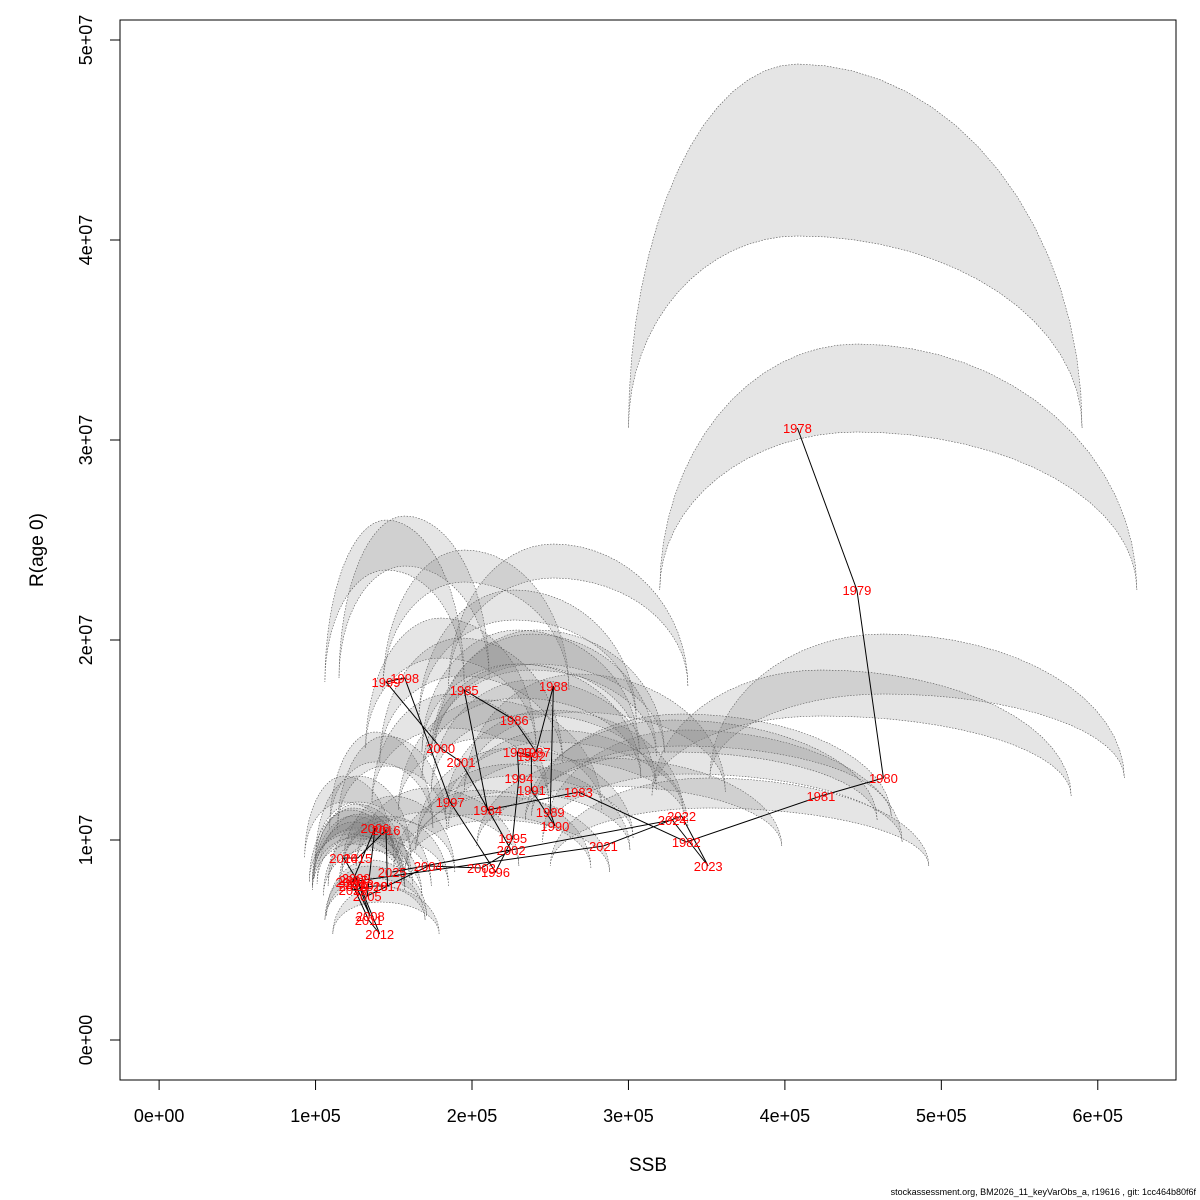  What do you see at coordinates (883, 778) in the screenshot?
I see `point-label-1980: 1980` at bounding box center [883, 778].